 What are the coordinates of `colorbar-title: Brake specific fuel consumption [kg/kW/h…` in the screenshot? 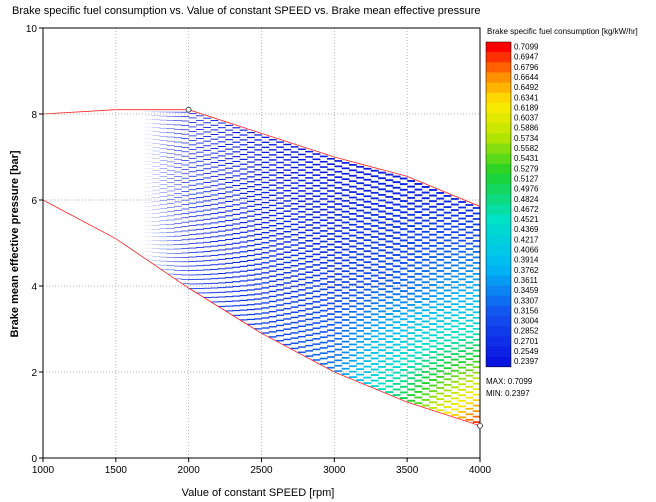 It's located at (562, 31).